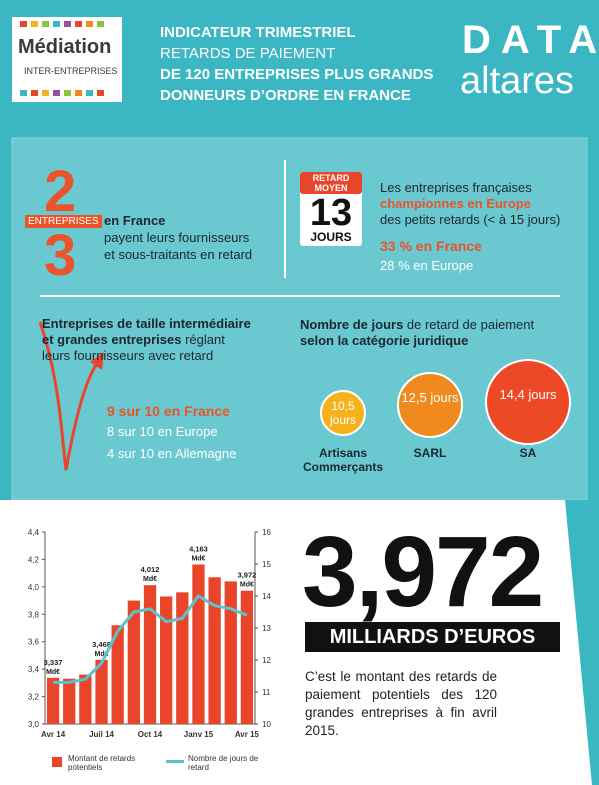  What do you see at coordinates (430, 397) in the screenshot?
I see `circle-label: 12,5 jours` at bounding box center [430, 397].